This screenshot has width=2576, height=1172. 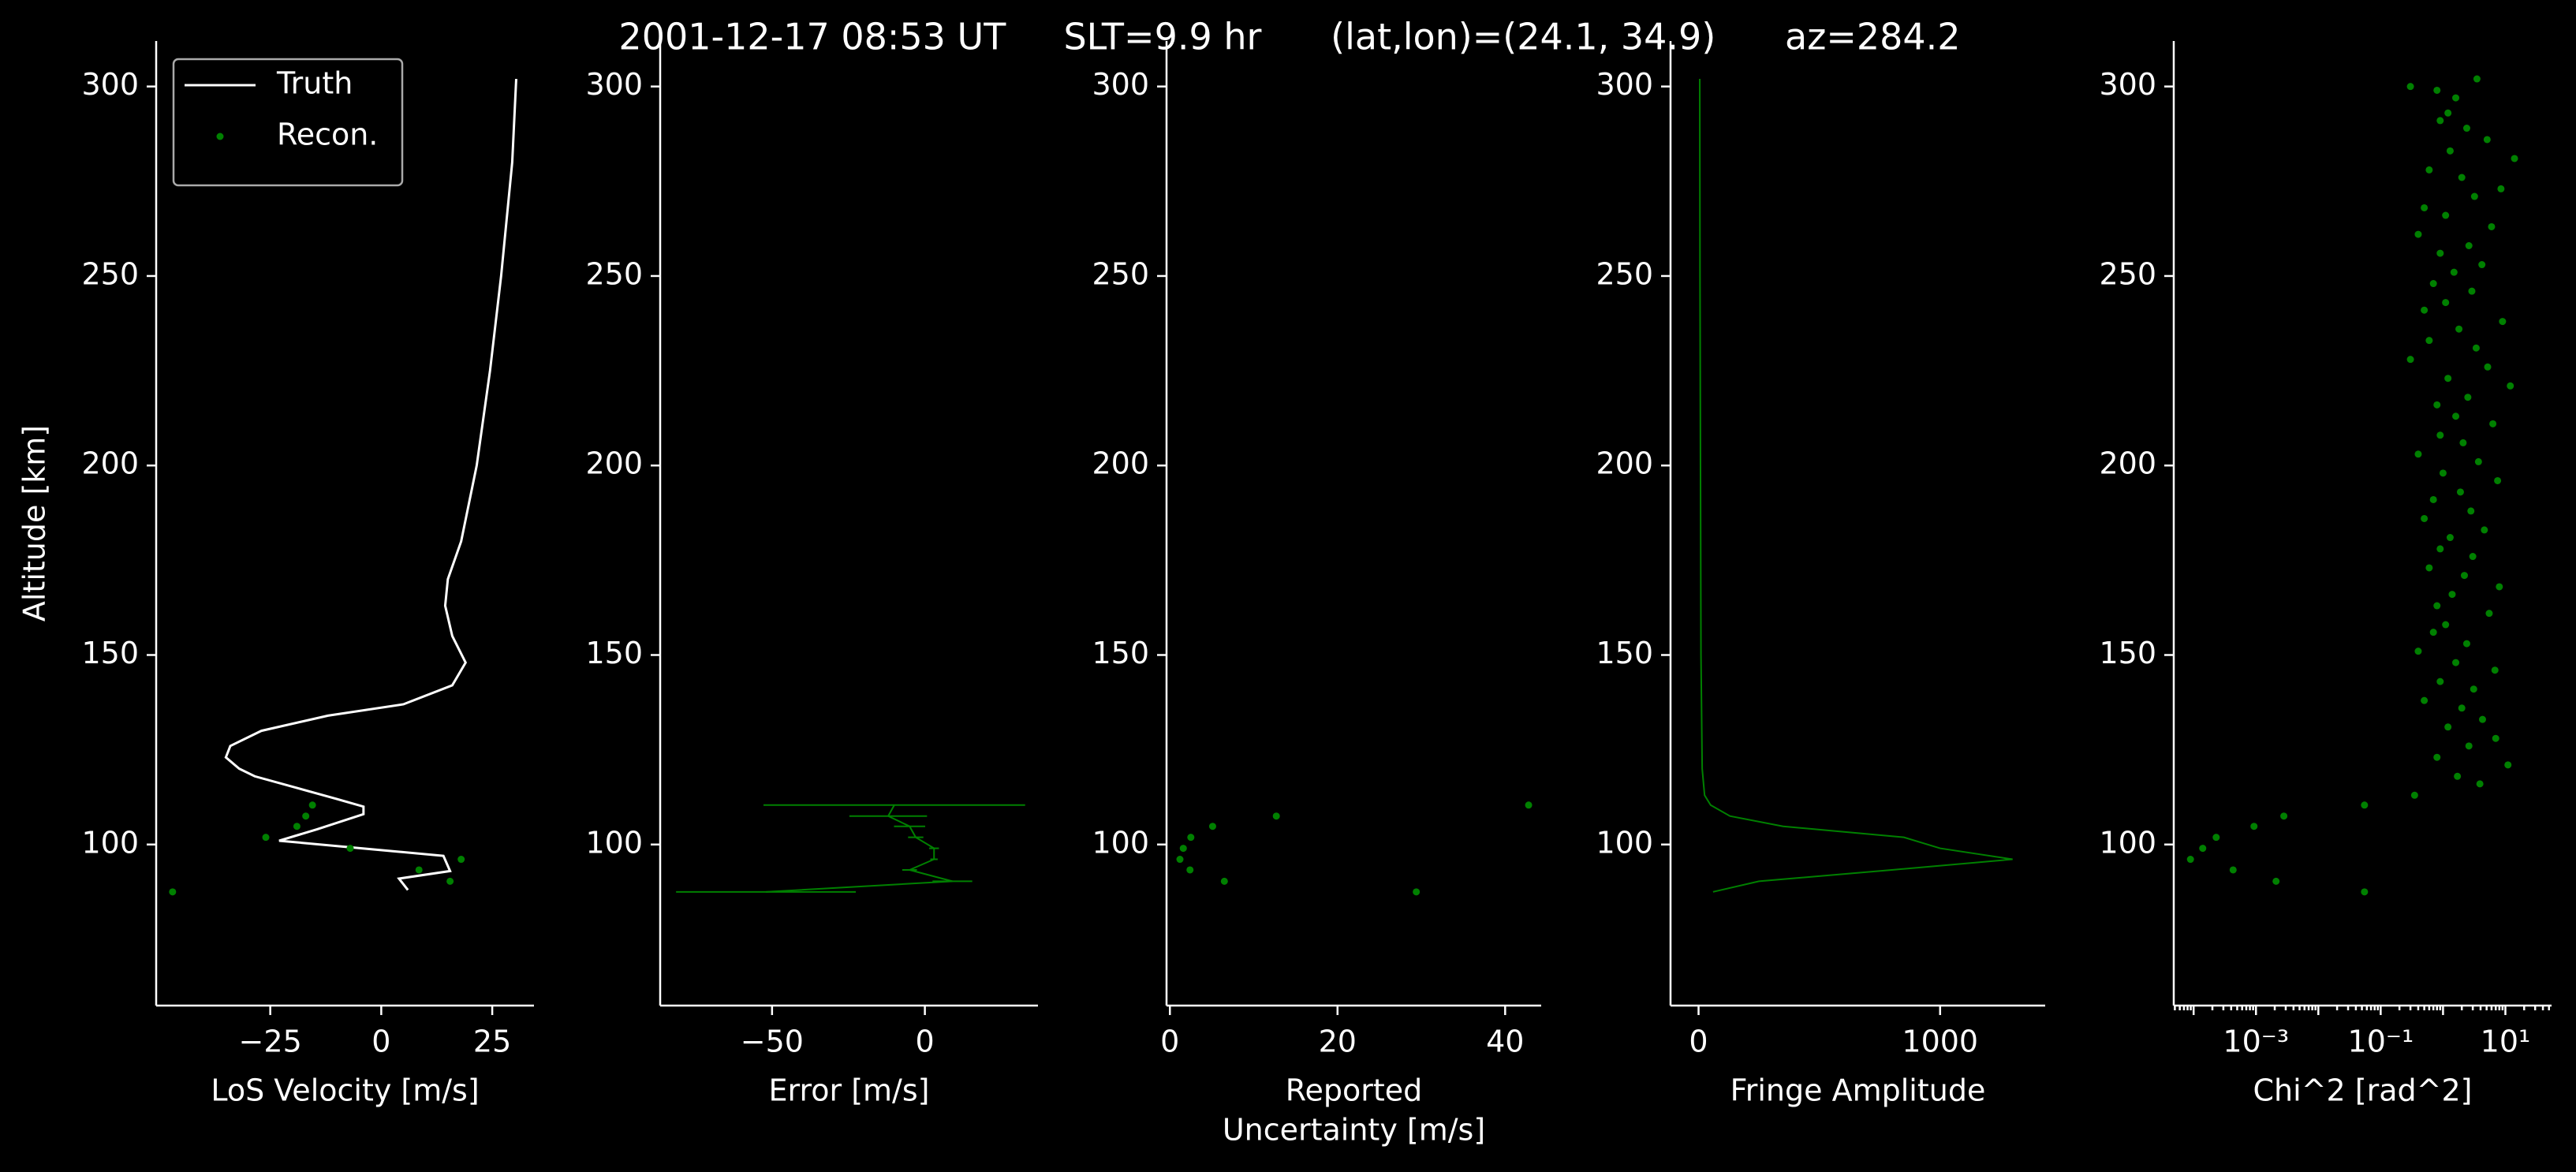 I want to click on legend-marker, so click(x=220, y=136).